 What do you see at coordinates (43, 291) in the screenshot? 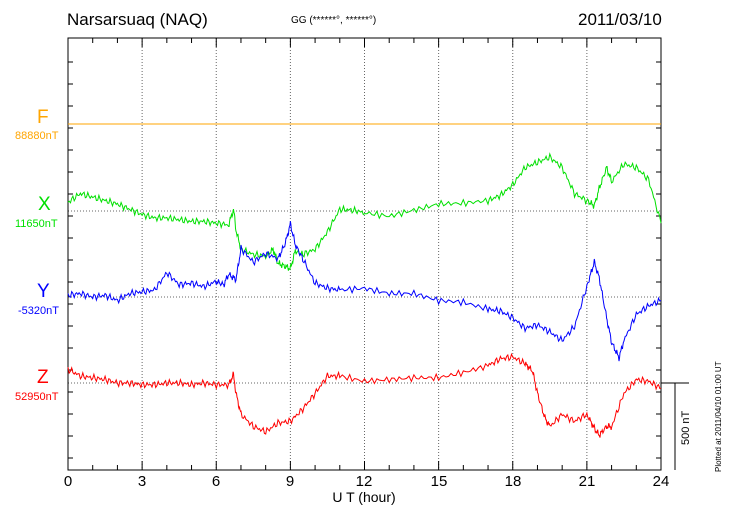
I see `label-Y: Y` at bounding box center [43, 291].